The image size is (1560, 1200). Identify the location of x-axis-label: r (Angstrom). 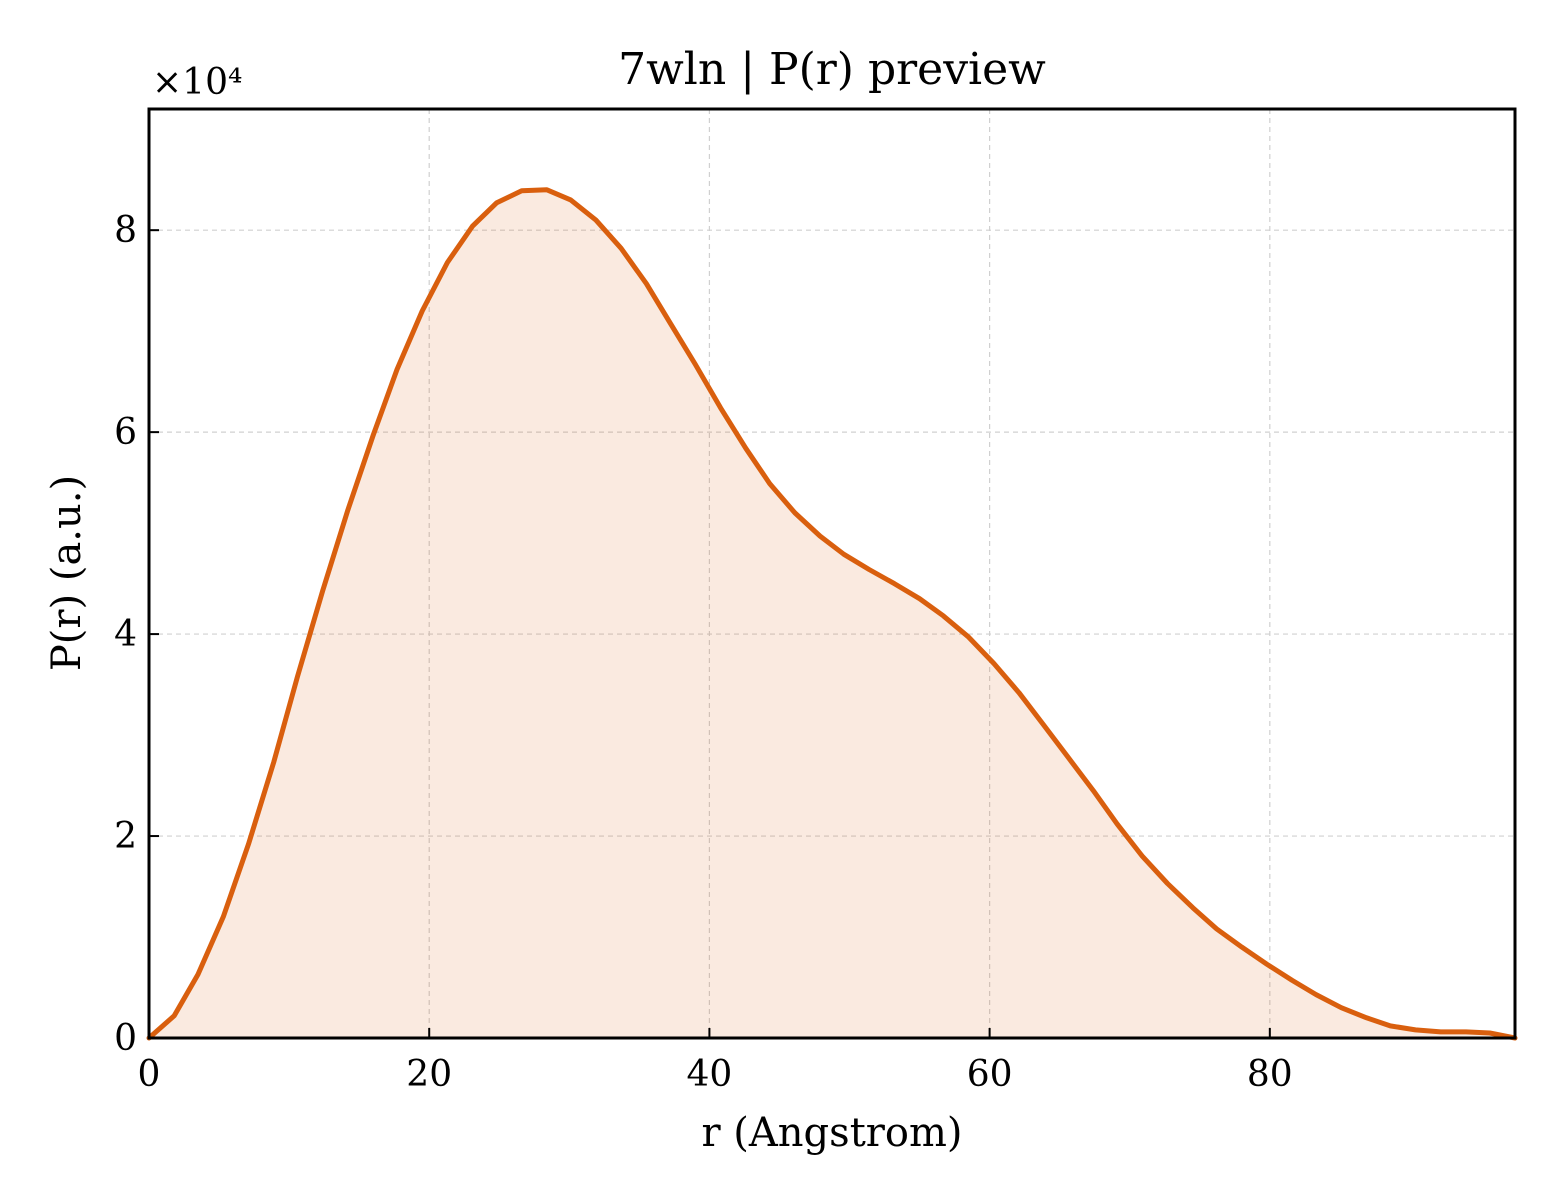
(831, 1133).